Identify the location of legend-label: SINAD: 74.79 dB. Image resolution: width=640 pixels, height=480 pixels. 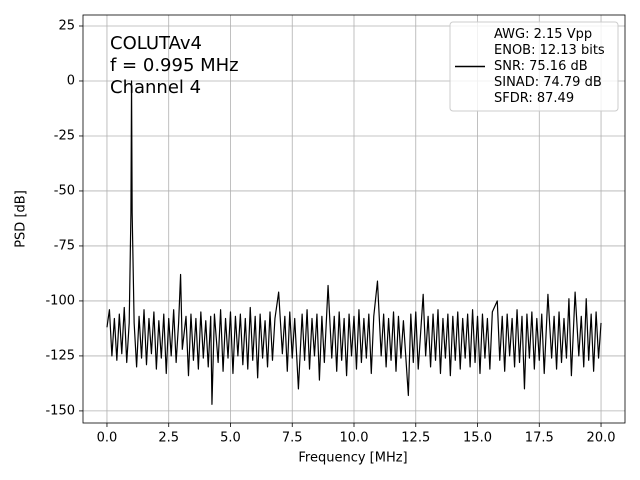
(548, 82).